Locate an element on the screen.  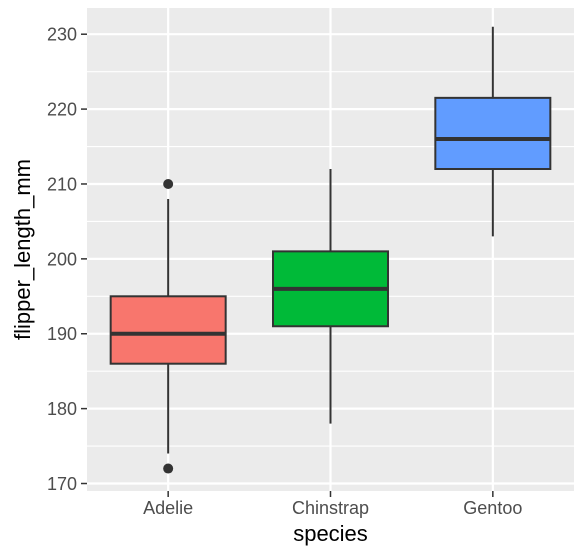
box-adelie is located at coordinates (168, 326).